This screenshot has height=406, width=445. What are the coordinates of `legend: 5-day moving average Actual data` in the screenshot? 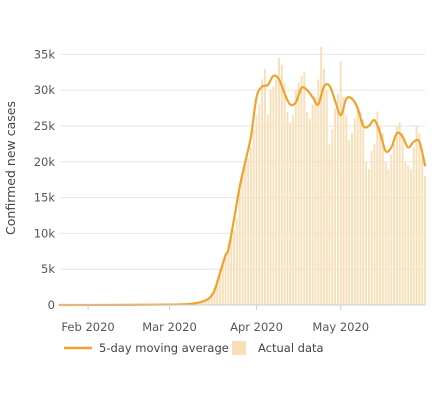 It's located at (194, 348).